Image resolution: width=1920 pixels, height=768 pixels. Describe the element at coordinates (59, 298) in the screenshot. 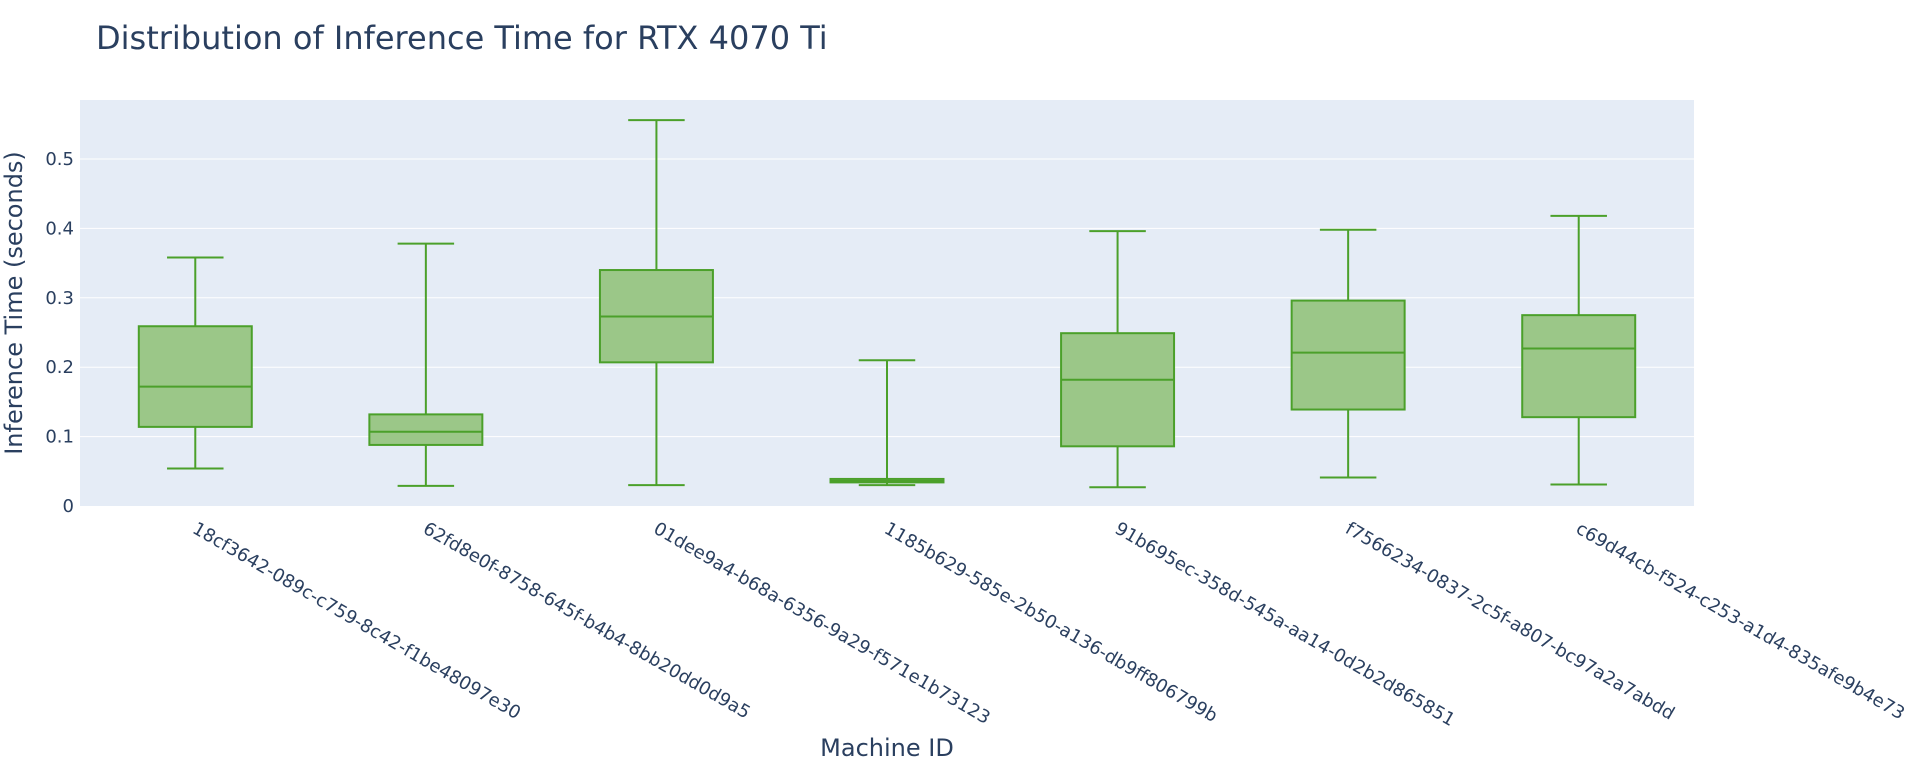

I see `y-tick-label: 0.3` at that location.